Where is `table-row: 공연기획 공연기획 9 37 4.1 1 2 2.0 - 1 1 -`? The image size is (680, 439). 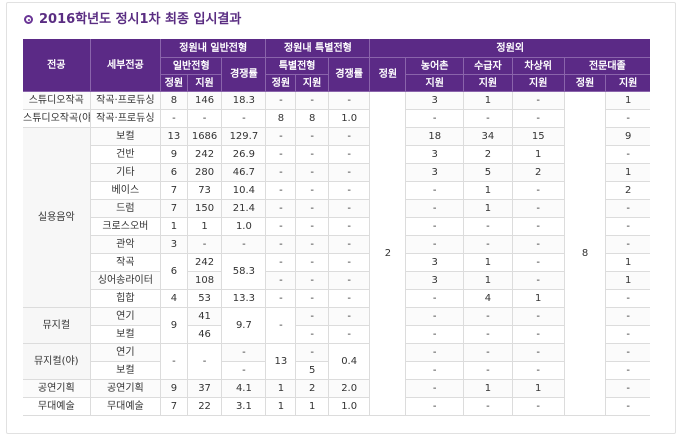
table-row: 공연기획 공연기획 9 37 4.1 1 2 2.0 - 1 1 - is located at coordinates (336, 388).